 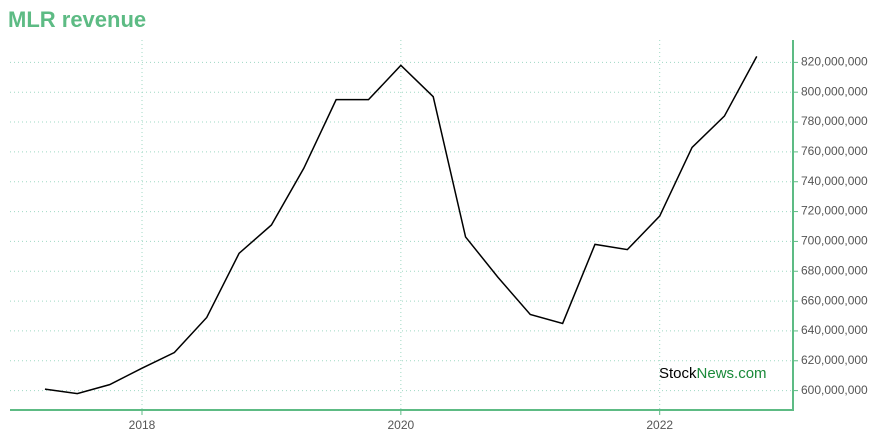 What do you see at coordinates (834, 330) in the screenshot?
I see `y-tick-label: 640,000,000` at bounding box center [834, 330].